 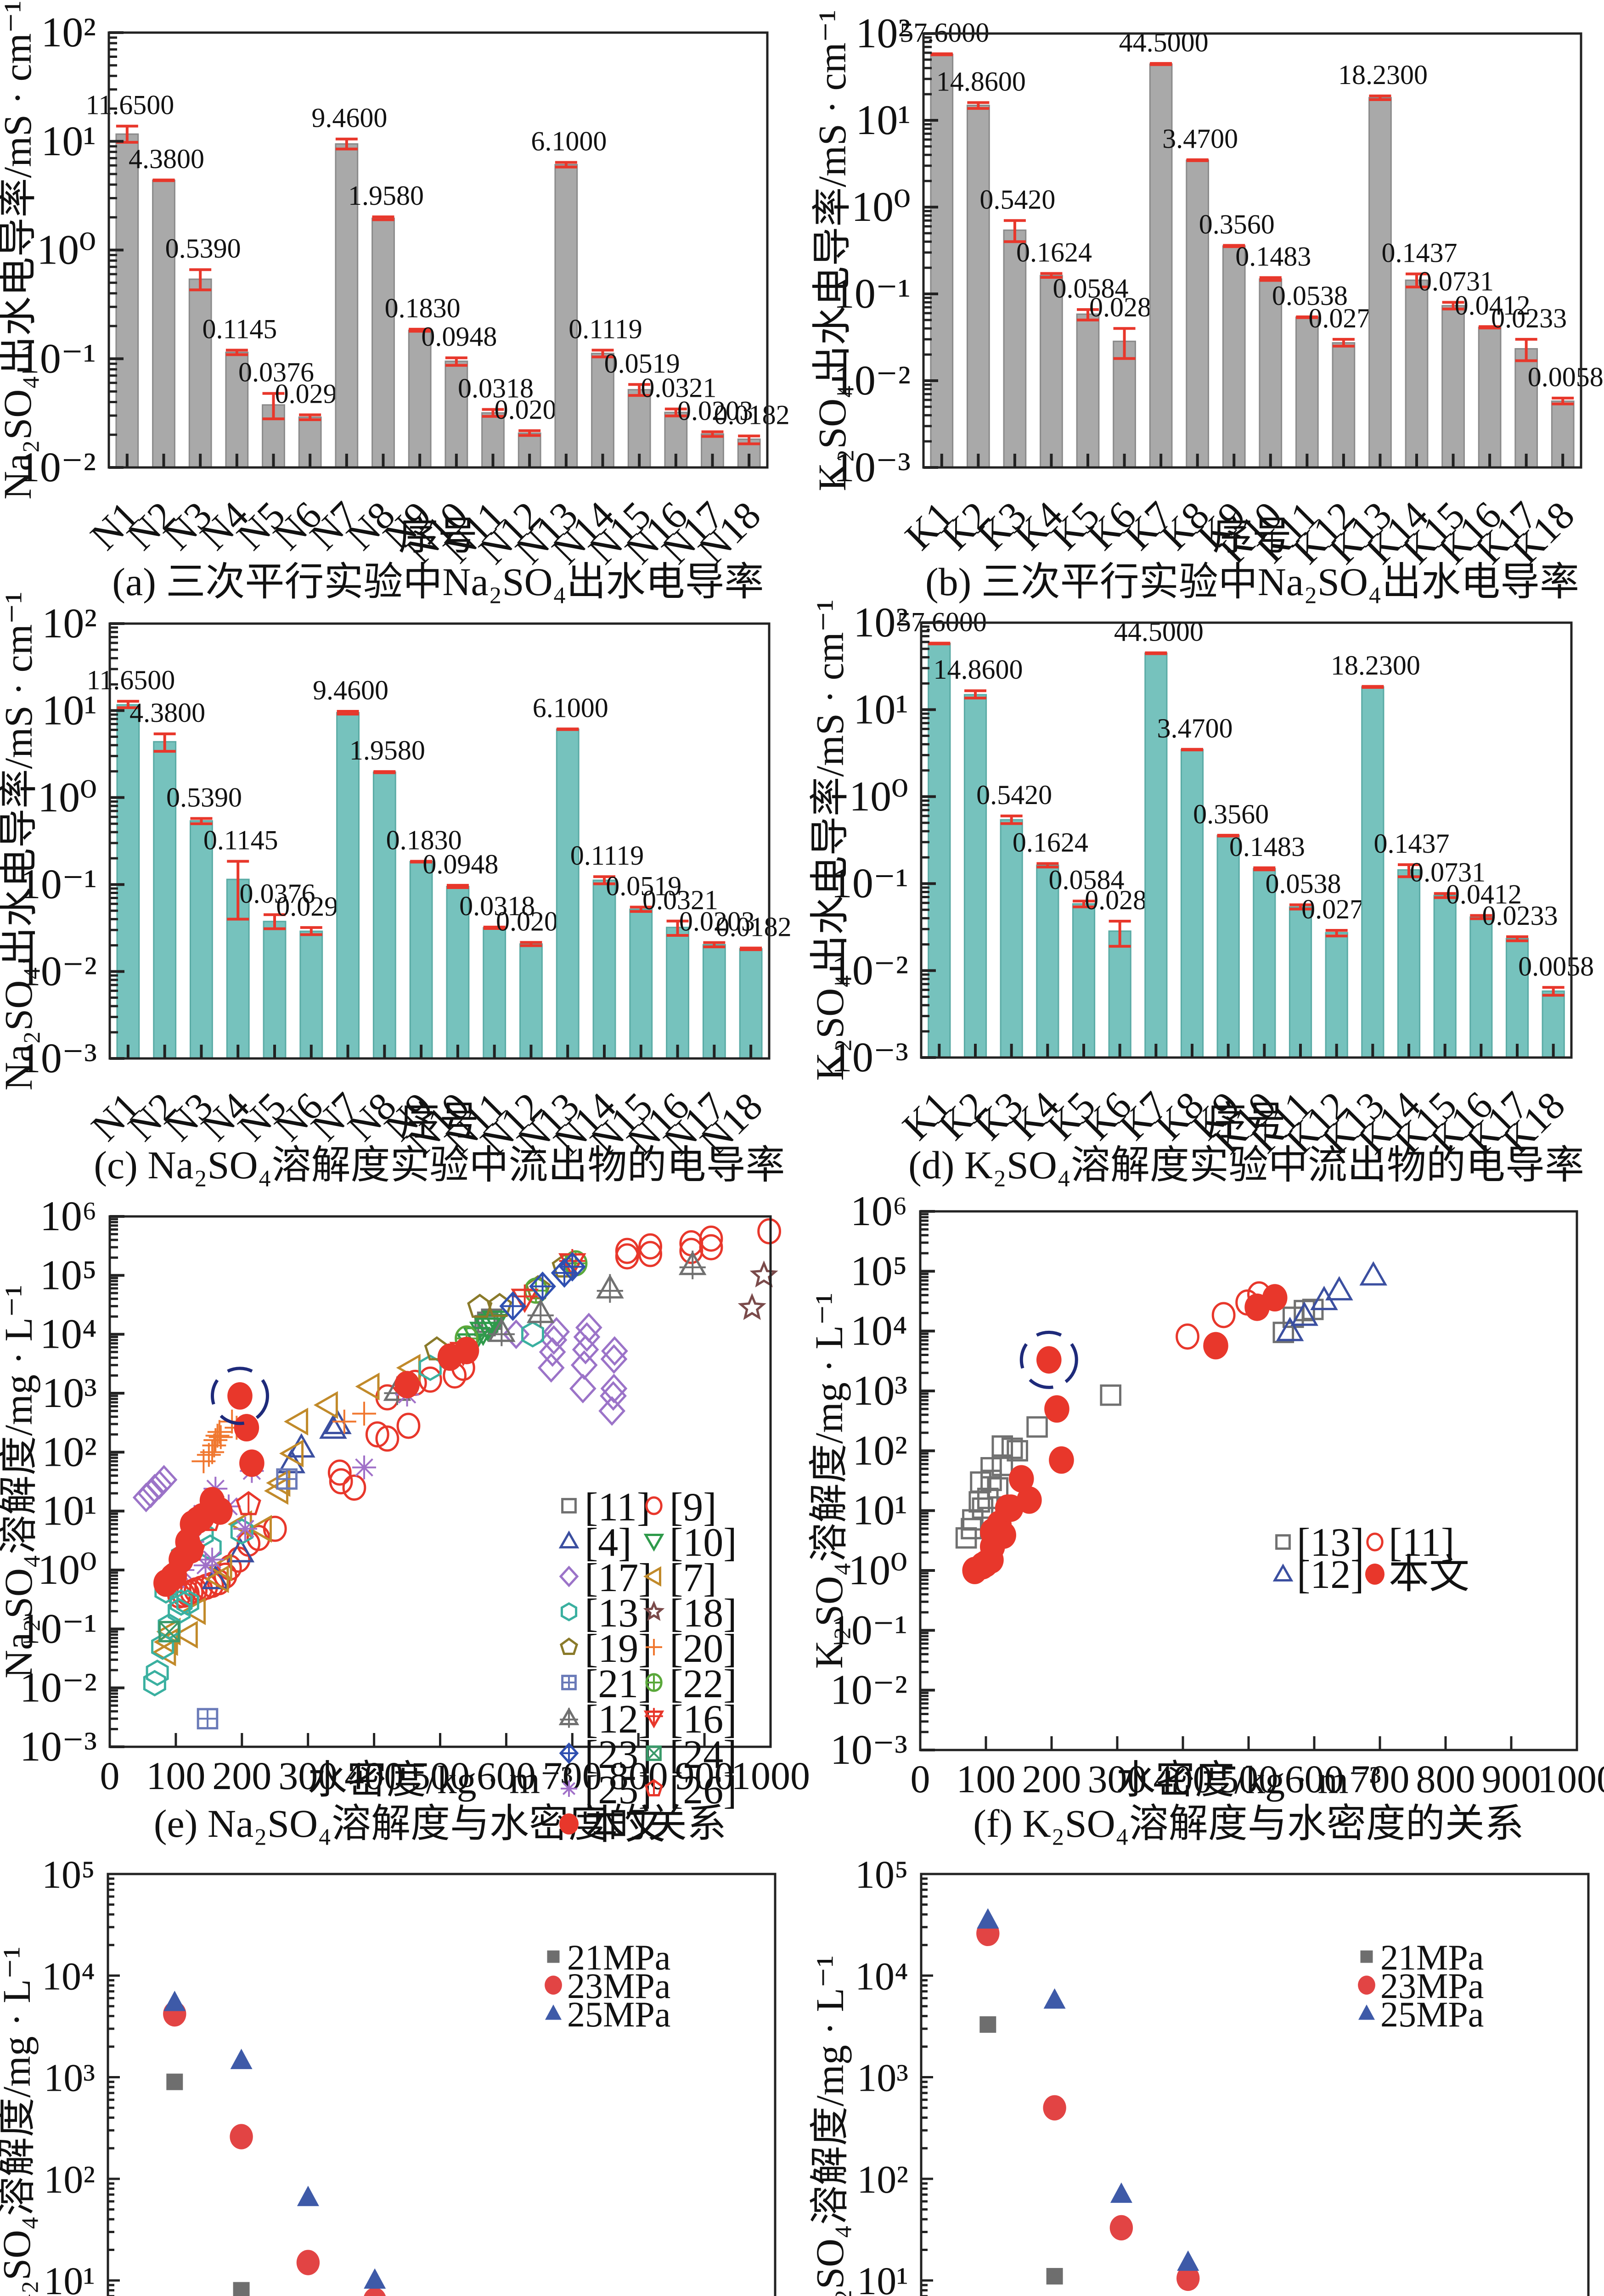 What do you see at coordinates (1084, 980) in the screenshot?
I see `bar-K5` at bounding box center [1084, 980].